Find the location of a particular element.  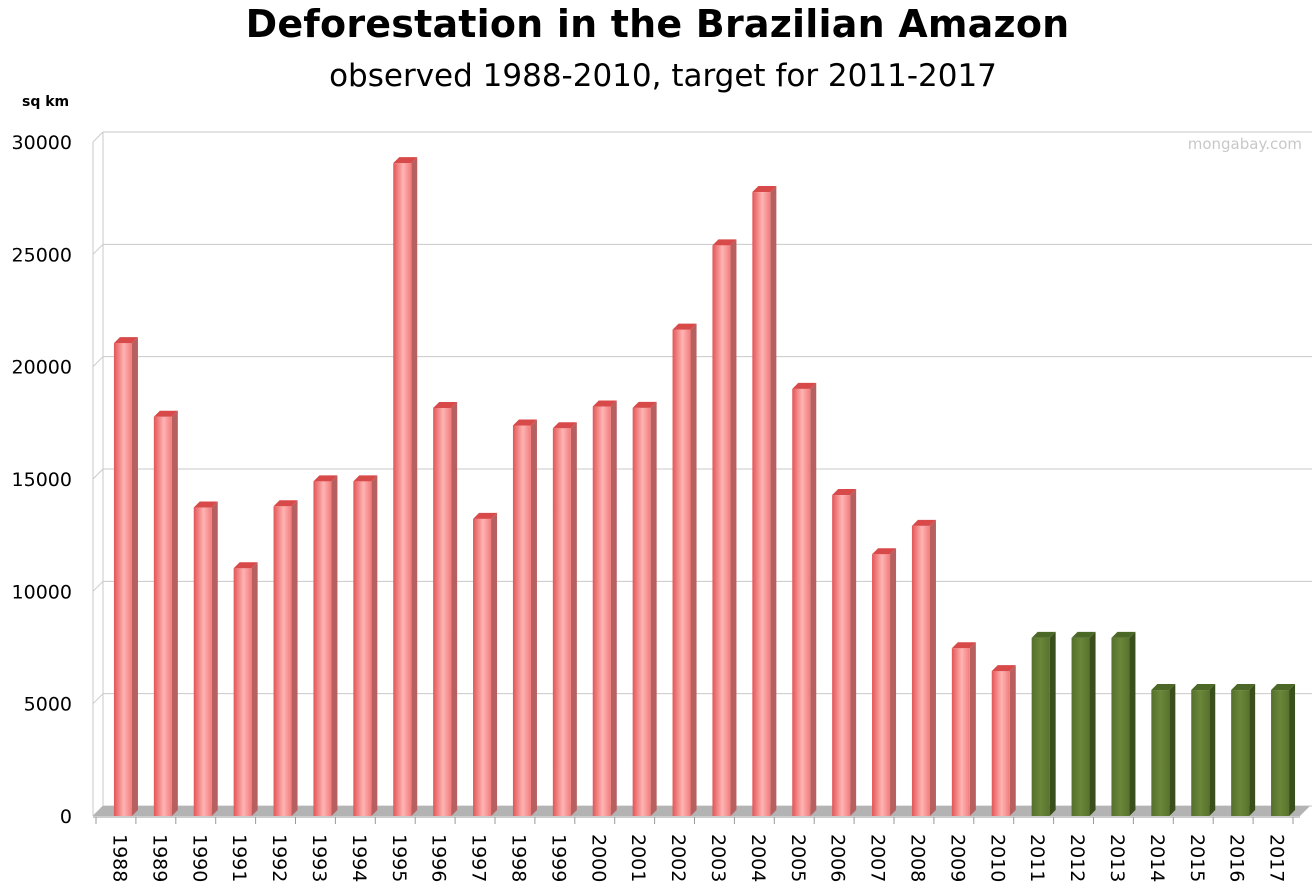

bar-2001 is located at coordinates (644, 608).